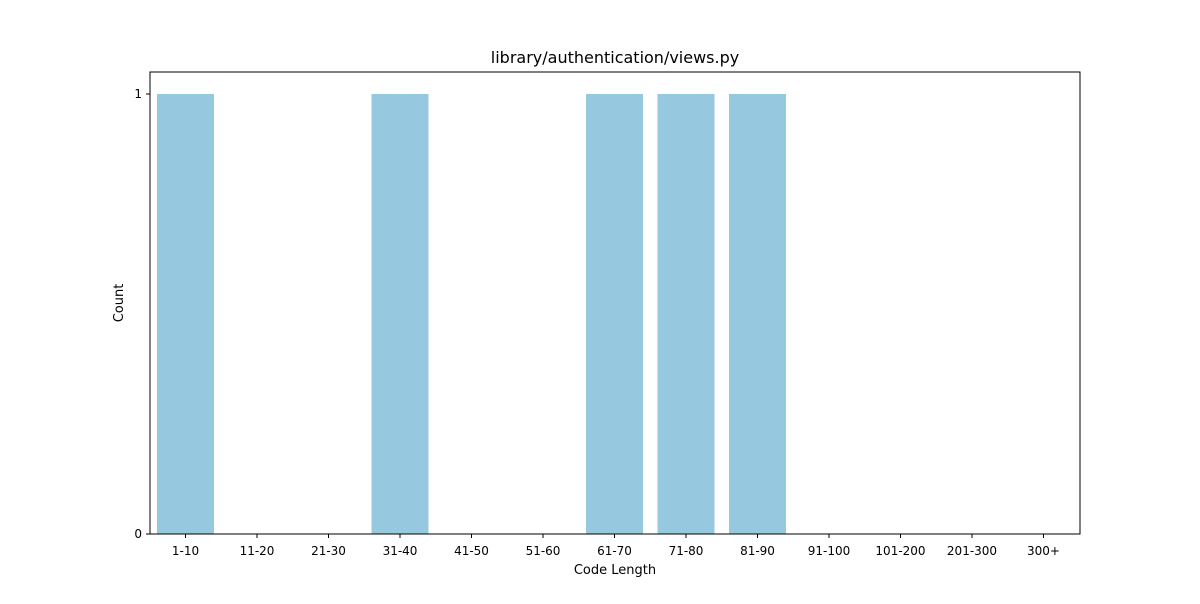  What do you see at coordinates (1043, 551) in the screenshot?
I see `x-tick-label: 300+` at bounding box center [1043, 551].